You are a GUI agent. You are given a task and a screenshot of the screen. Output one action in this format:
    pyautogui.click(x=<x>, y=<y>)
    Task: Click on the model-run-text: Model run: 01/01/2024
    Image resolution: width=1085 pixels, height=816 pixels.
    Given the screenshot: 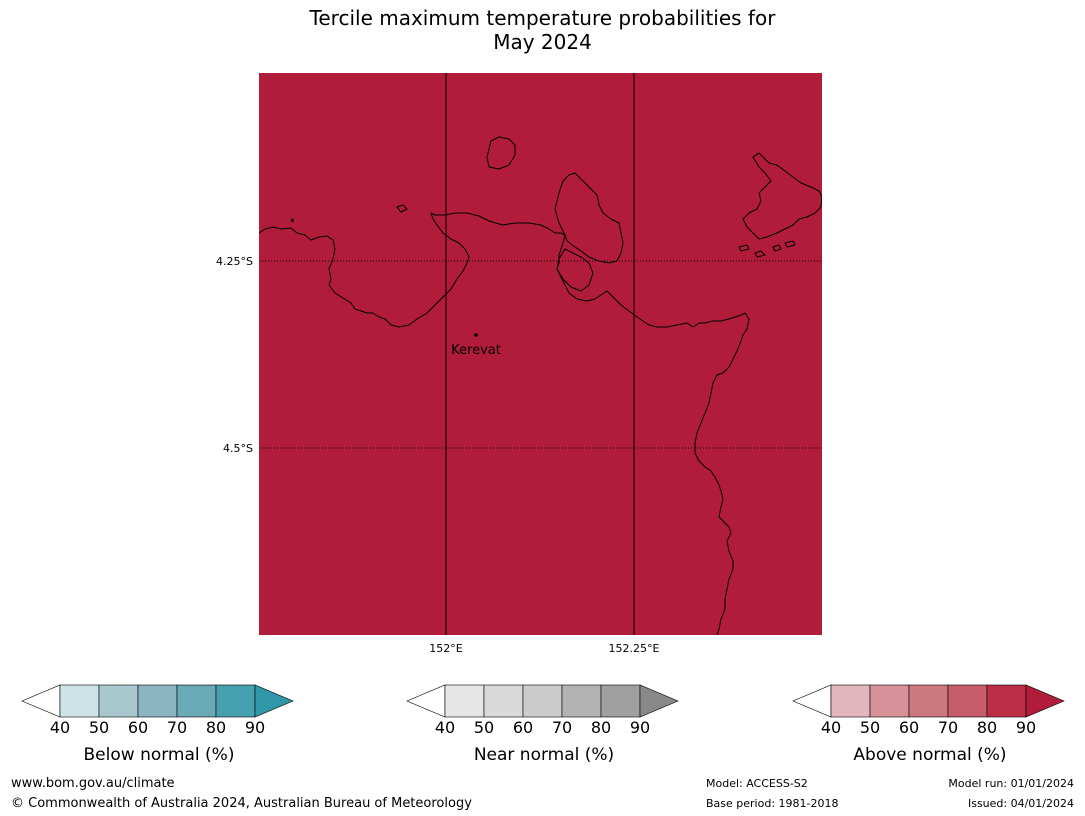 What is the action you would take?
    pyautogui.click(x=1011, y=783)
    